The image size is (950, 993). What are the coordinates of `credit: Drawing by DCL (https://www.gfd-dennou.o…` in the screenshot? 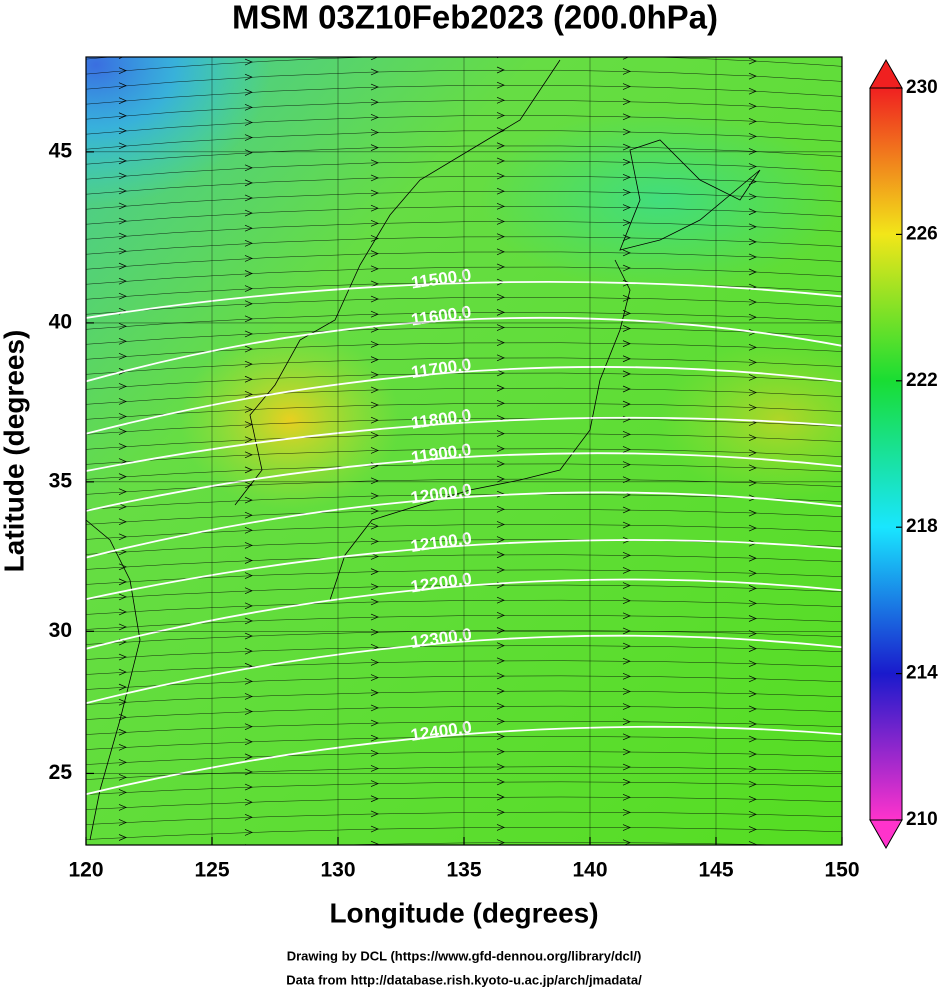 It's located at (464, 955).